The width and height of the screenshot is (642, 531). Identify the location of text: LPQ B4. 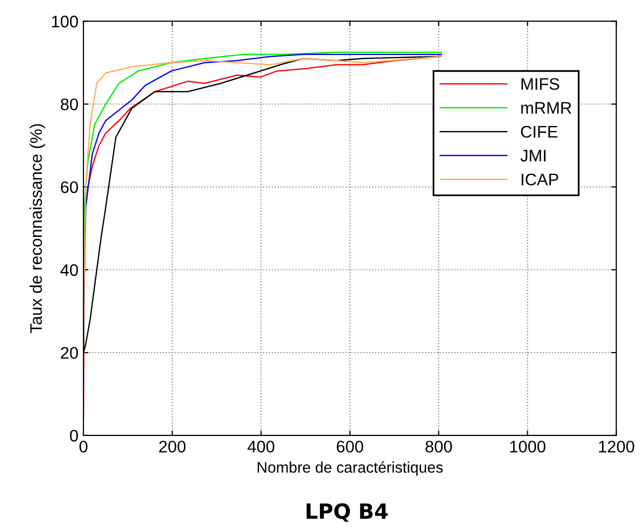
(347, 512).